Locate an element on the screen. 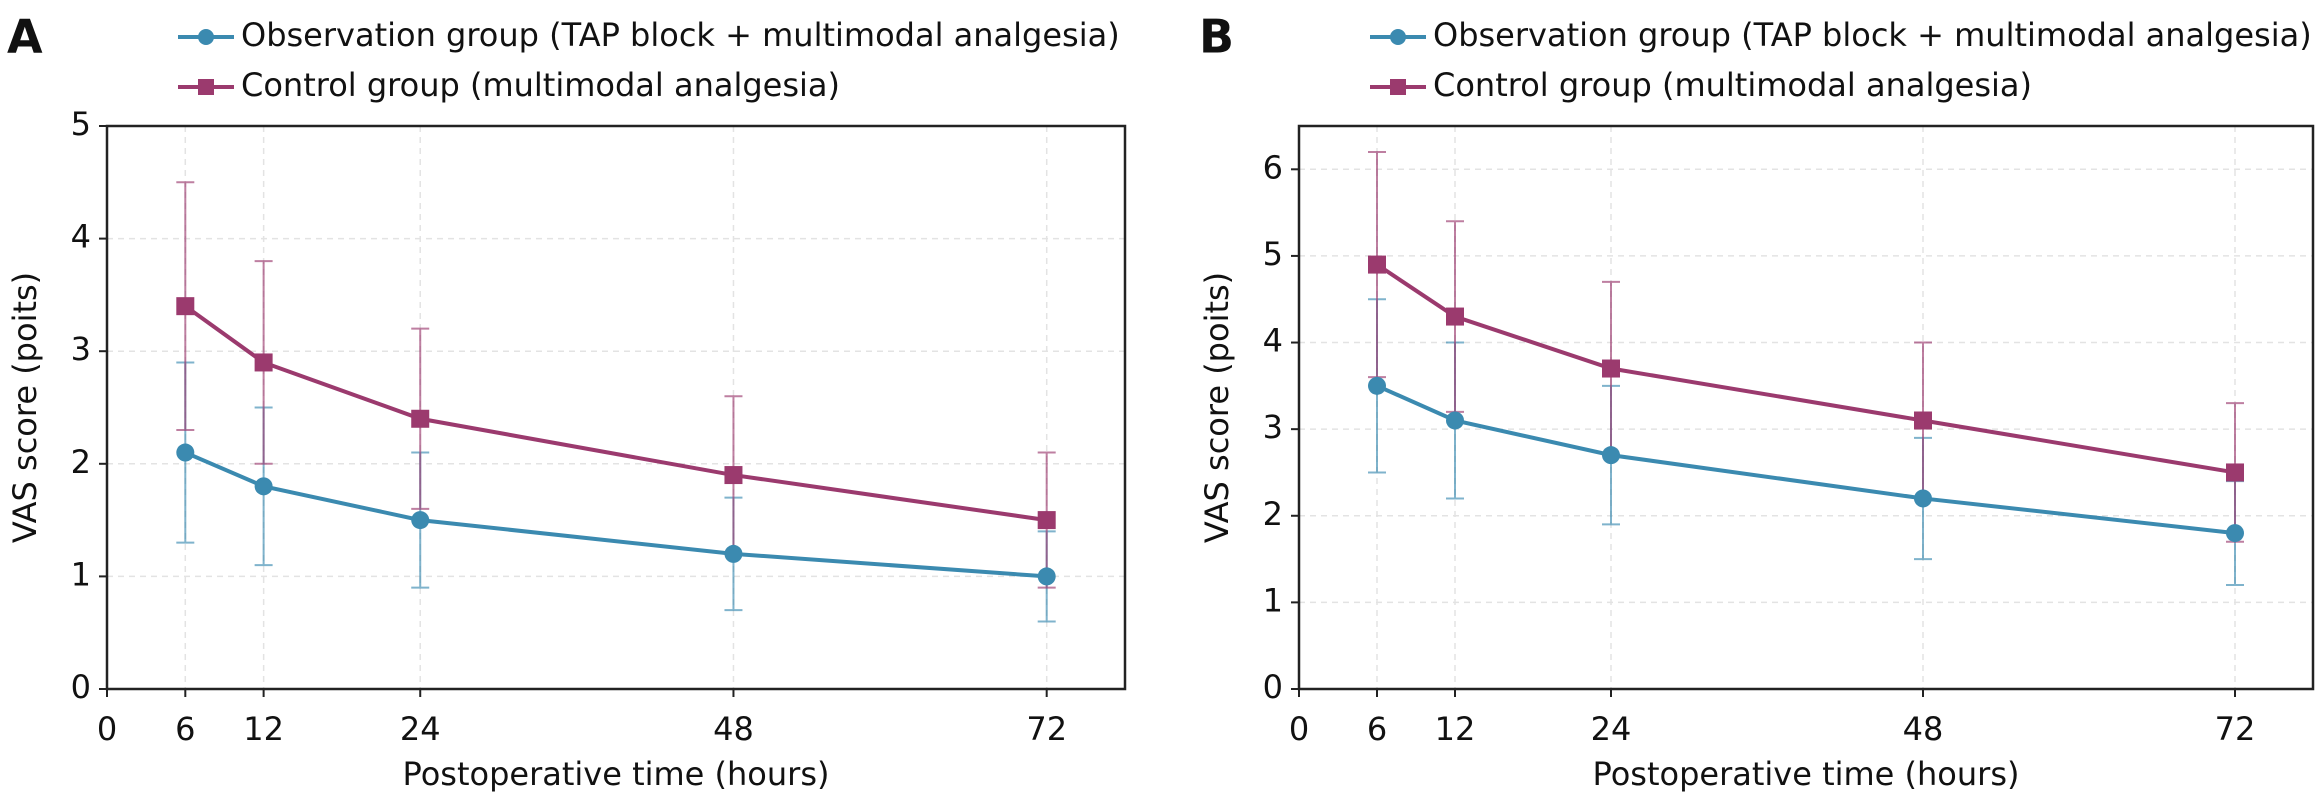 The width and height of the screenshot is (2322, 808). y-tick-label: 6 is located at coordinates (1273, 167).